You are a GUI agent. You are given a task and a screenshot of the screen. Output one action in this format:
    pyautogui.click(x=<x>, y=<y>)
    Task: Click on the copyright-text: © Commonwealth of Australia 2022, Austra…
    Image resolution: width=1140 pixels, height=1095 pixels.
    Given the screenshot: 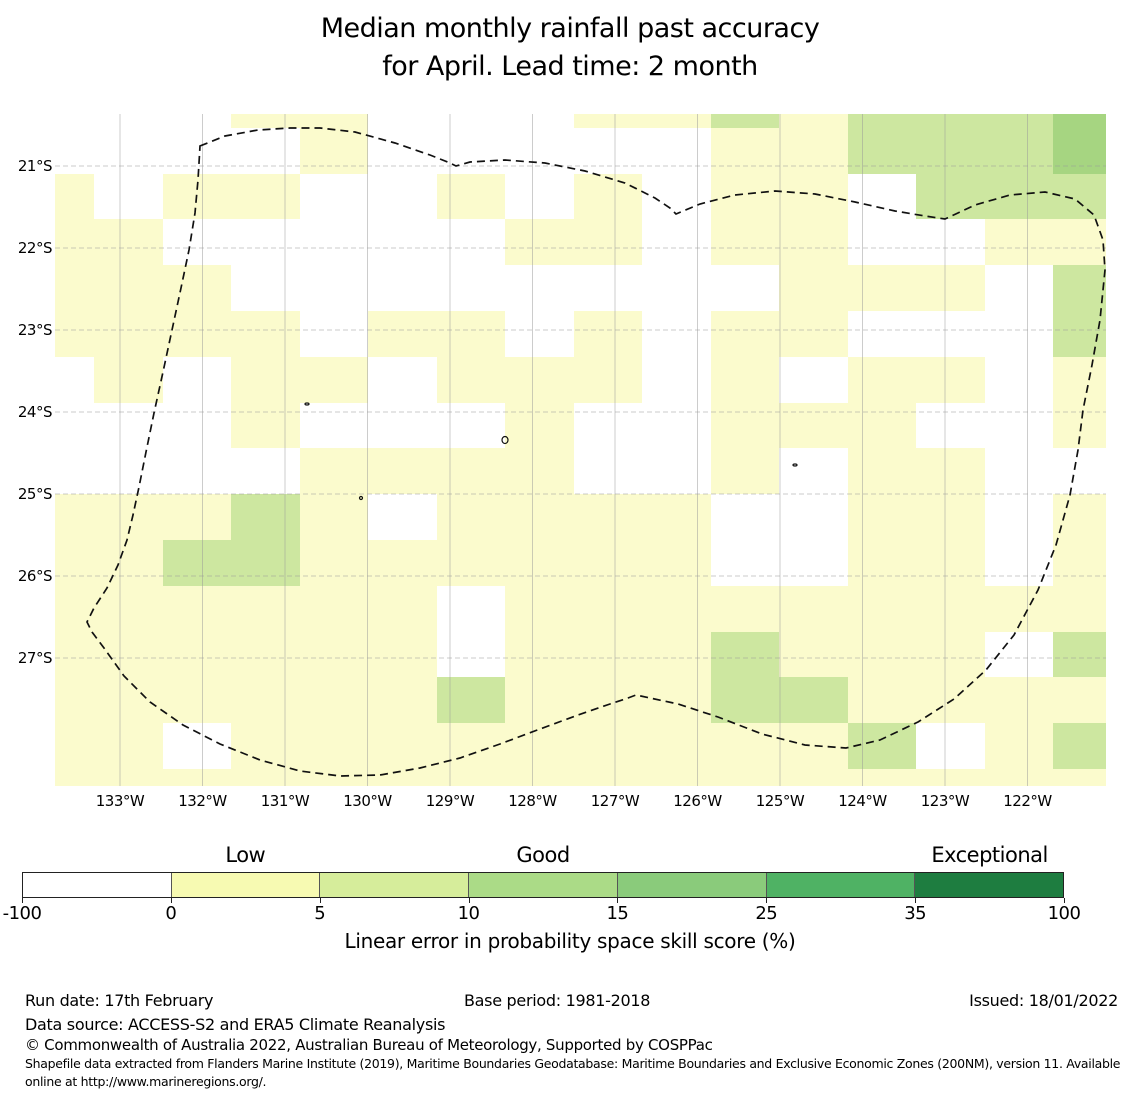 What is the action you would take?
    pyautogui.click(x=369, y=1045)
    